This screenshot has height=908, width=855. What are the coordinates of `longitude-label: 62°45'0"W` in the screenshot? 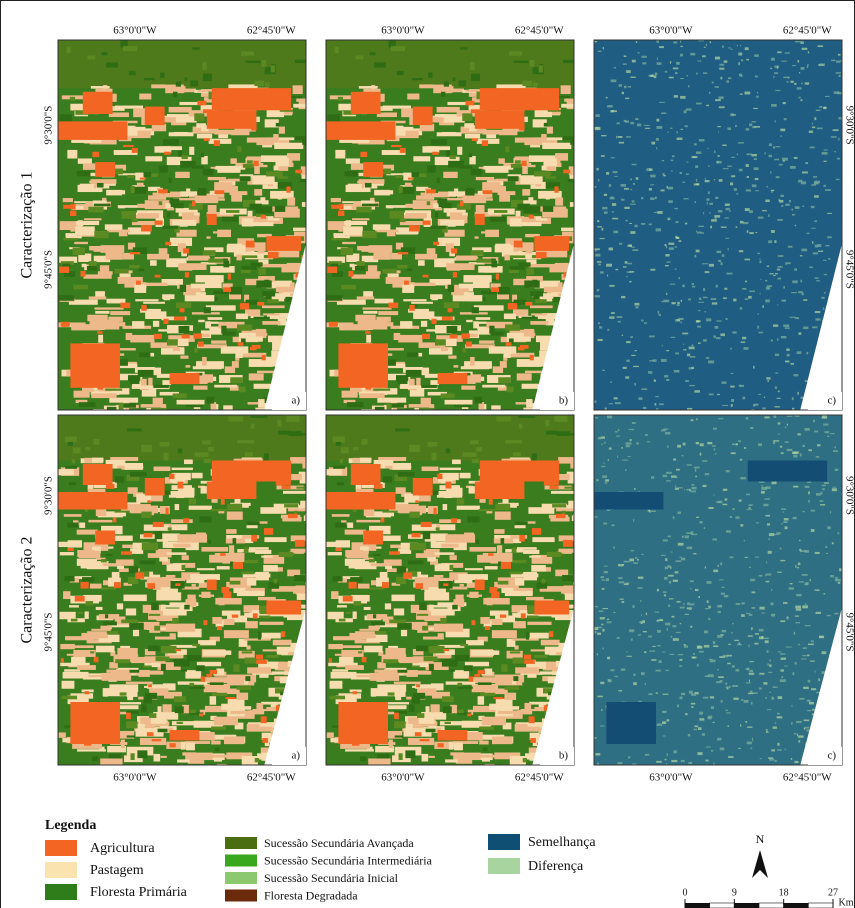 It's located at (807, 31).